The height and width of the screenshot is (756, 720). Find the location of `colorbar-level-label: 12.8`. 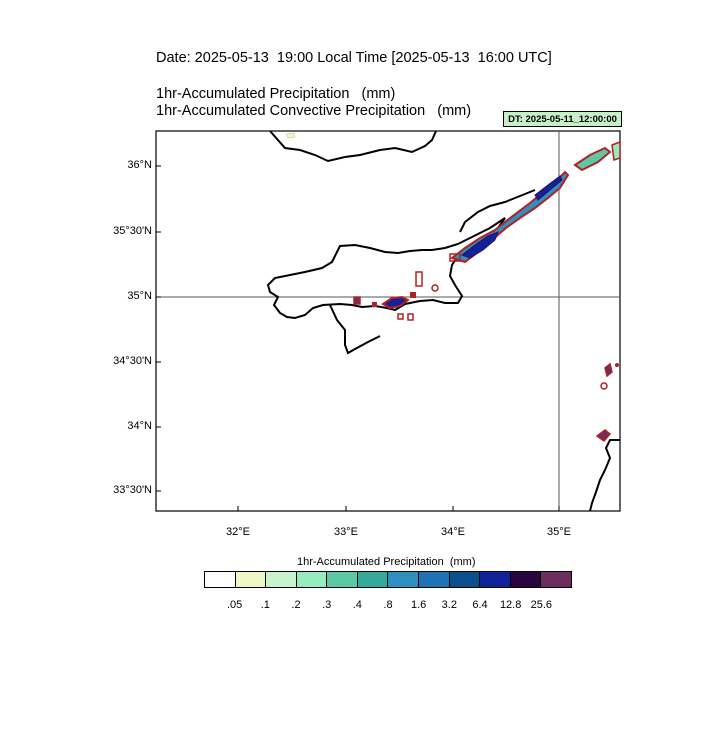

colorbar-level-label: 12.8 is located at coordinates (510, 605).